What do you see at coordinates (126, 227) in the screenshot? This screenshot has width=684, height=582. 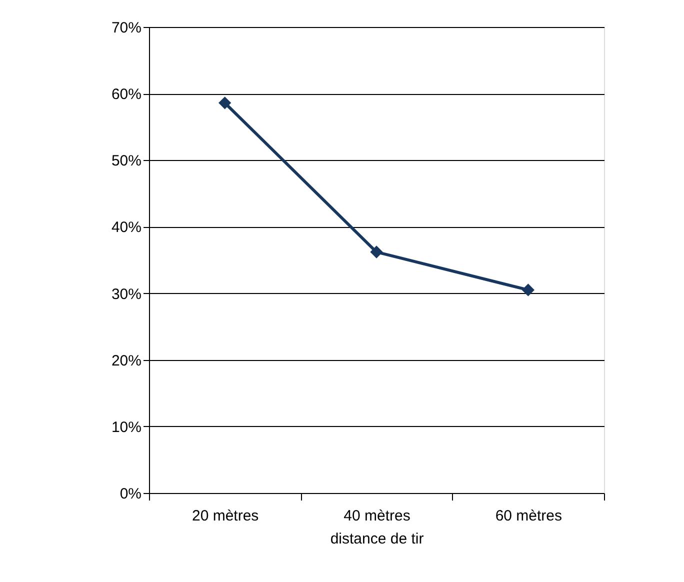 I see `y-tick-label: 40%` at bounding box center [126, 227].